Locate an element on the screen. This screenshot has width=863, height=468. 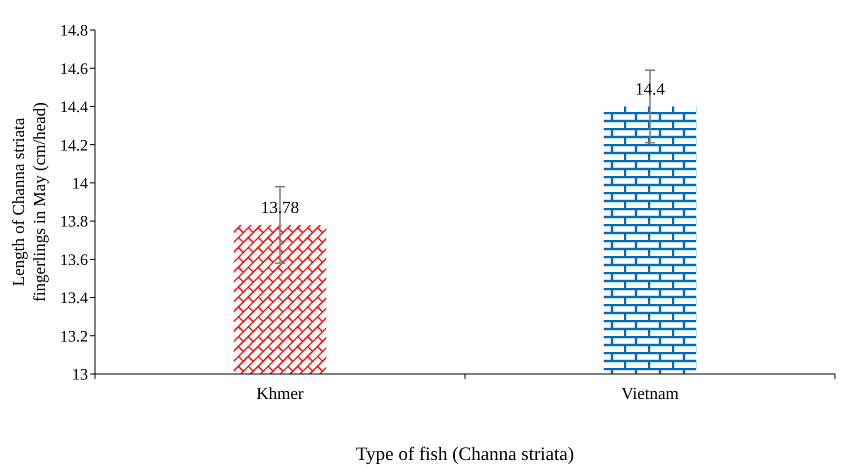
y-tick-label: 14 is located at coordinates (80, 183).